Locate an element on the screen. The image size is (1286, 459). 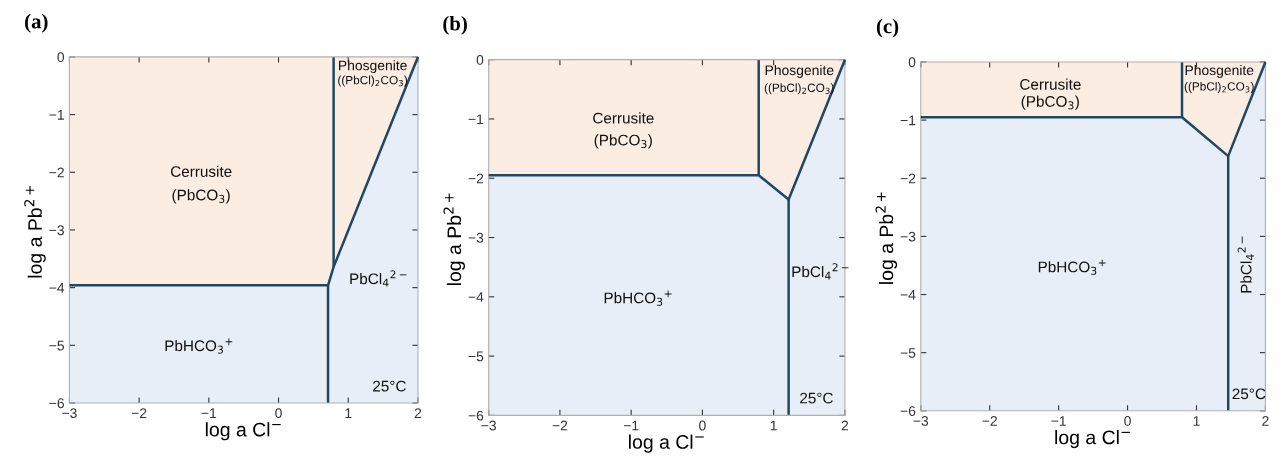
chart-title: (a) is located at coordinates (36, 23).